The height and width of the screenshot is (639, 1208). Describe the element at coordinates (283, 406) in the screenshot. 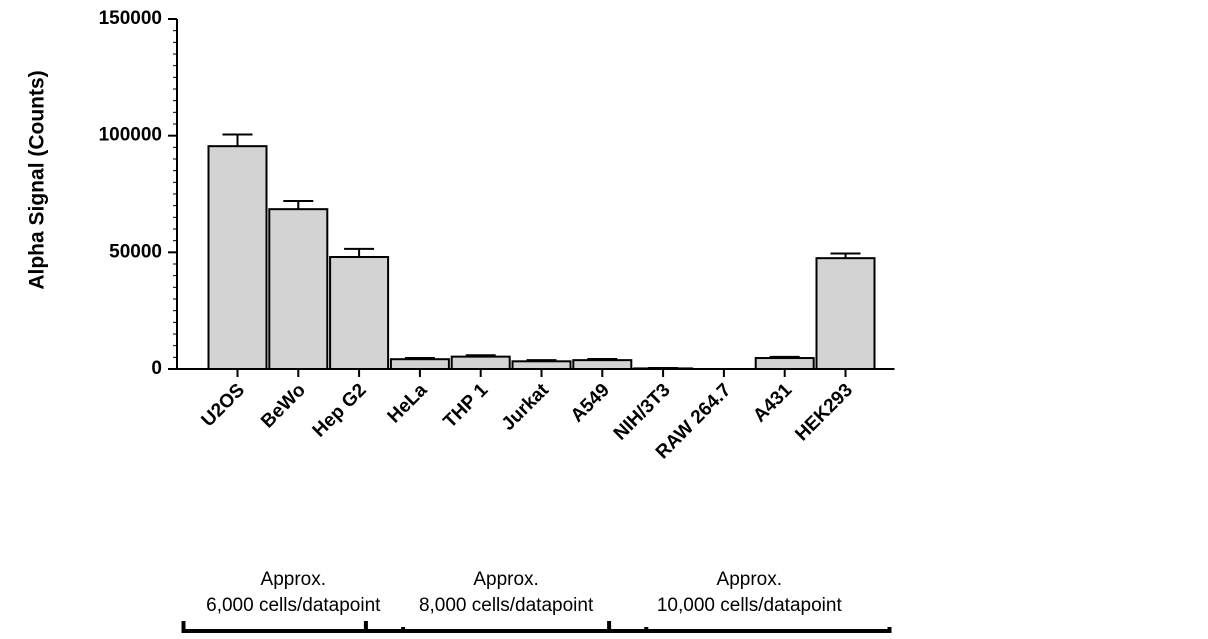

I see `x-tick-label: BeWo` at that location.